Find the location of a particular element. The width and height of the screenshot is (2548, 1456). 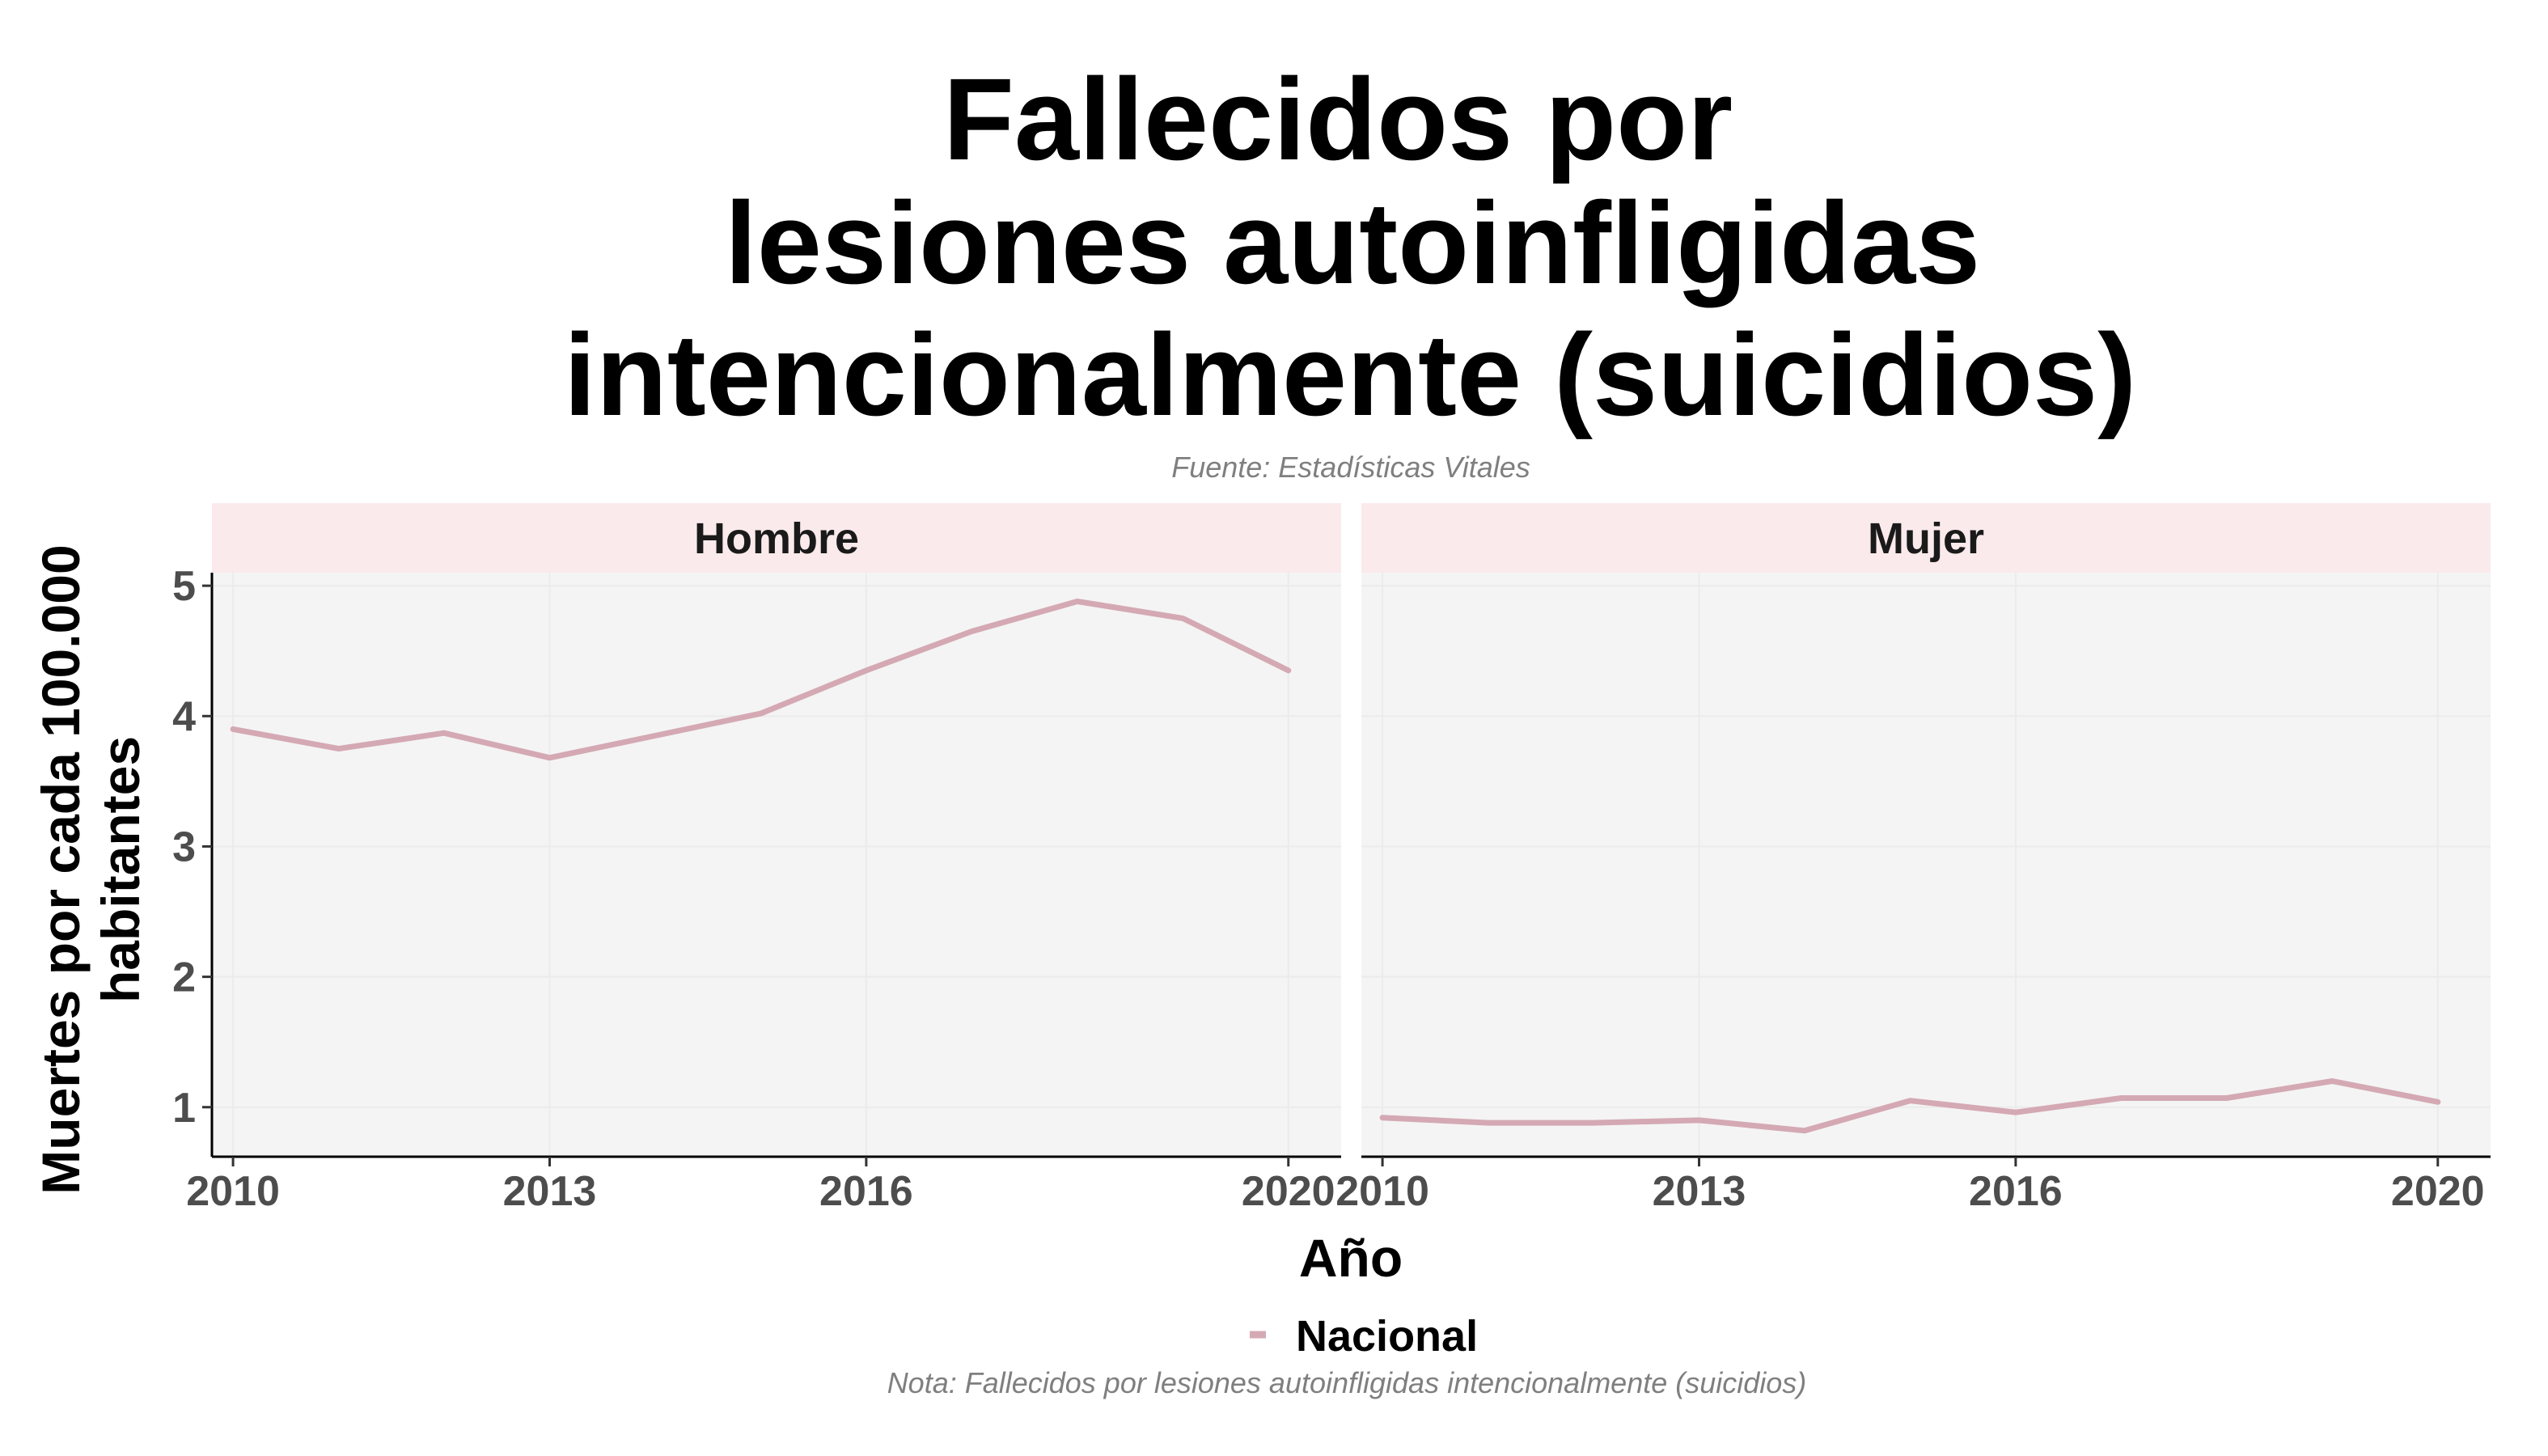

x-tick-label-mujer-2016: 2016 is located at coordinates (2016, 1191).